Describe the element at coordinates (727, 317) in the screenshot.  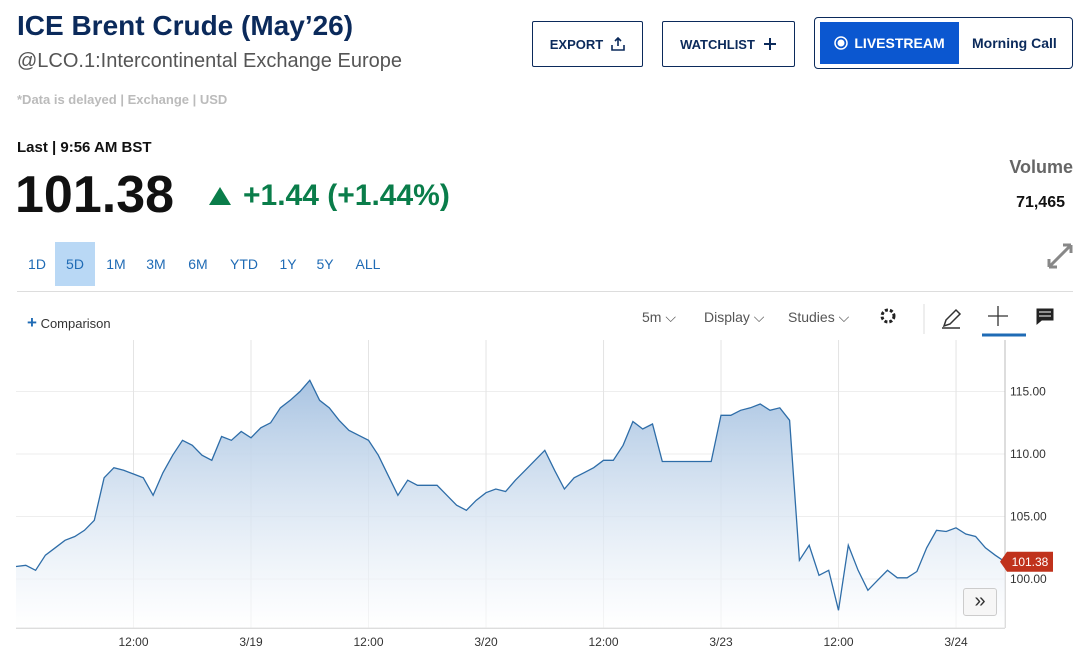
I see `display-label: Display` at that location.